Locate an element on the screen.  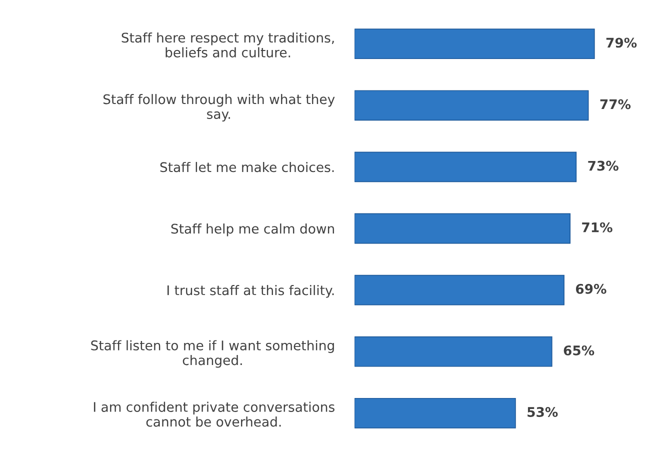
y-tick-label: I trust staff at this facility. is located at coordinates (251, 291).